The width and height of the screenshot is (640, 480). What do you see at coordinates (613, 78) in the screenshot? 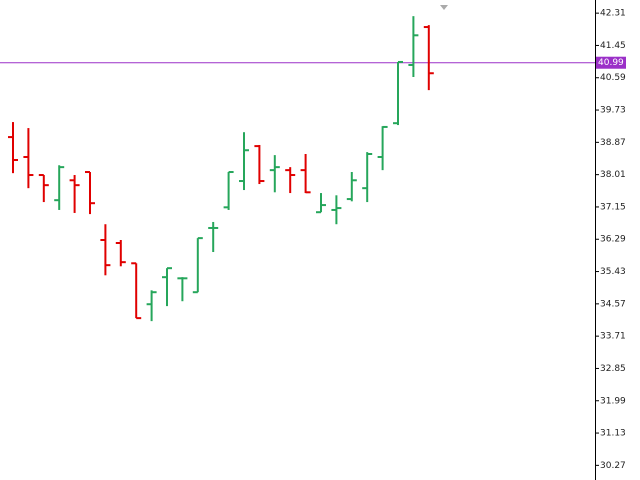
I see `y-tick-label: 40.59` at bounding box center [613, 78].